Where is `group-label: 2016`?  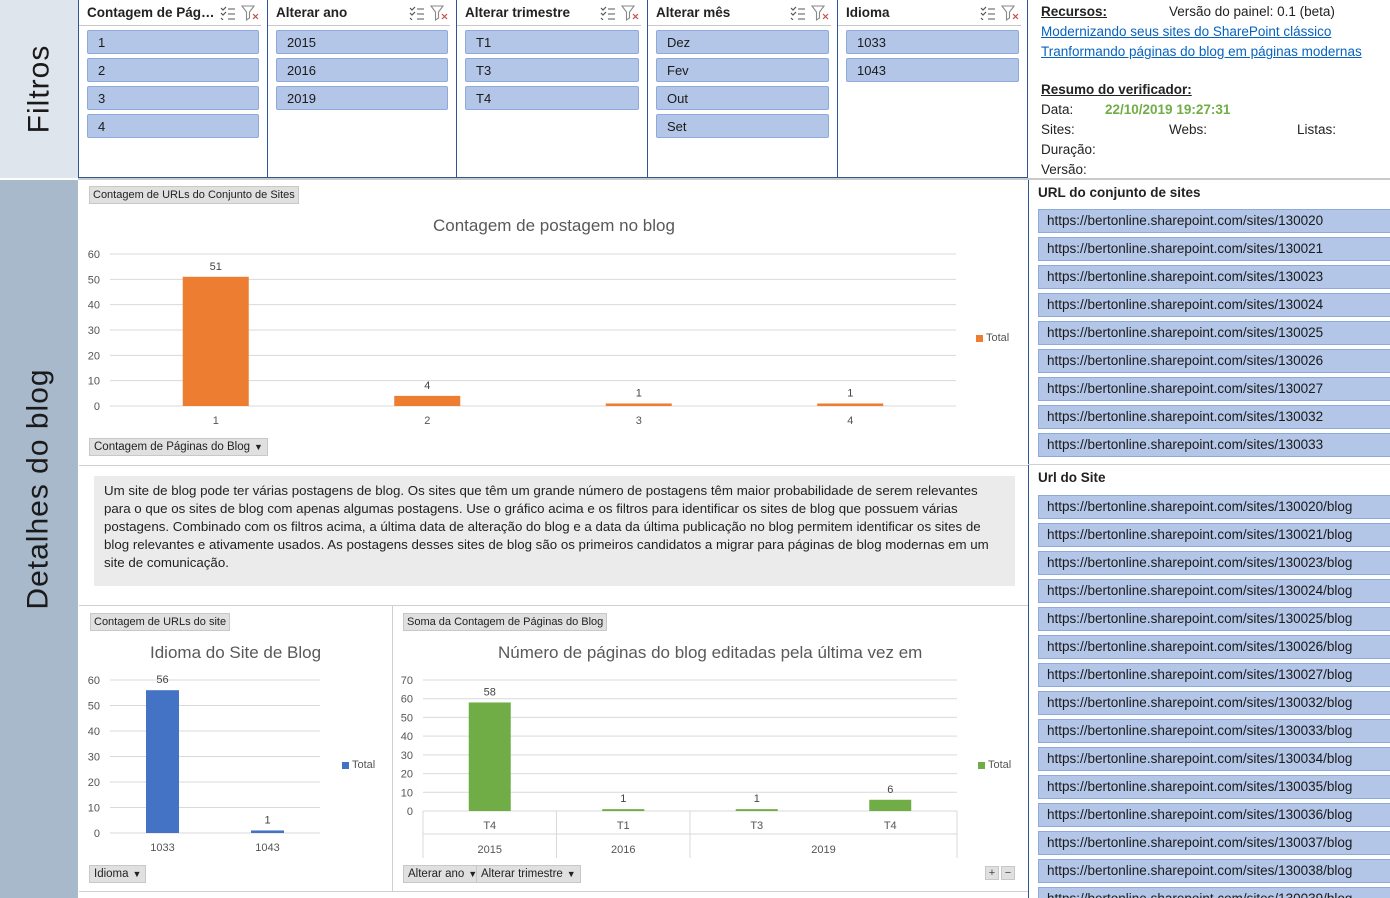 group-label: 2016 is located at coordinates (623, 850).